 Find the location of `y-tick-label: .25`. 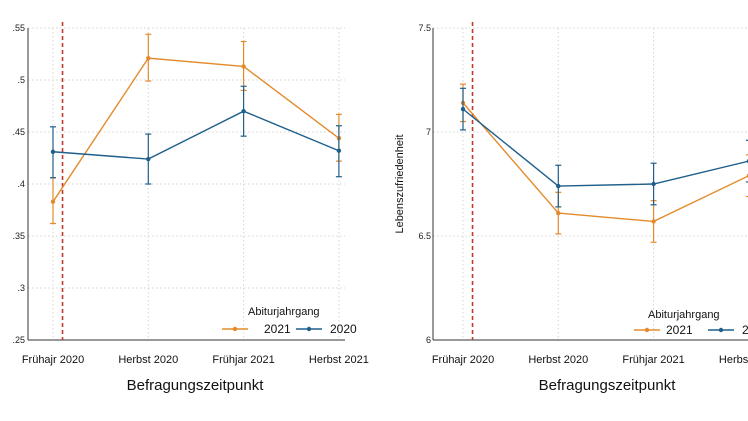

y-tick-label: .25 is located at coordinates (18, 340).